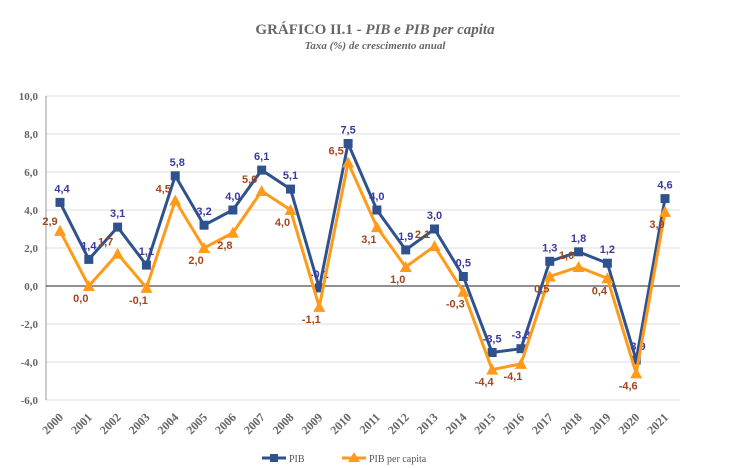 The height and width of the screenshot is (468, 750). What do you see at coordinates (427, 423) in the screenshot?
I see `x-tick-label: 2013` at bounding box center [427, 423].